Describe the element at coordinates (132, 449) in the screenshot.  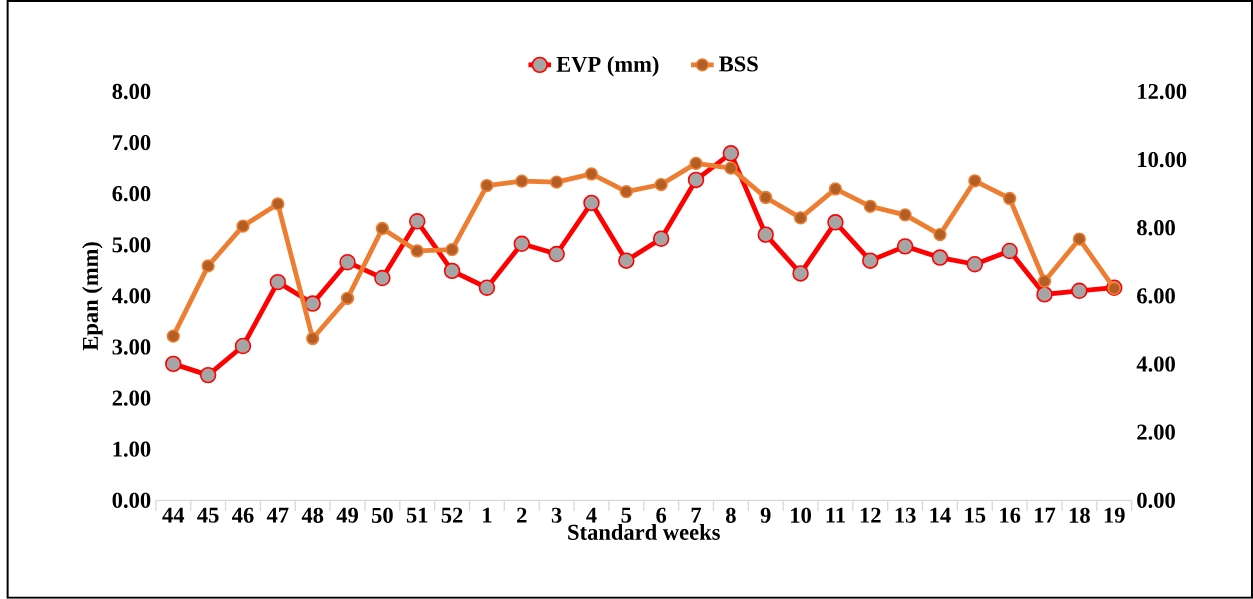
I see `y-tick-label: 1.00` at that location.